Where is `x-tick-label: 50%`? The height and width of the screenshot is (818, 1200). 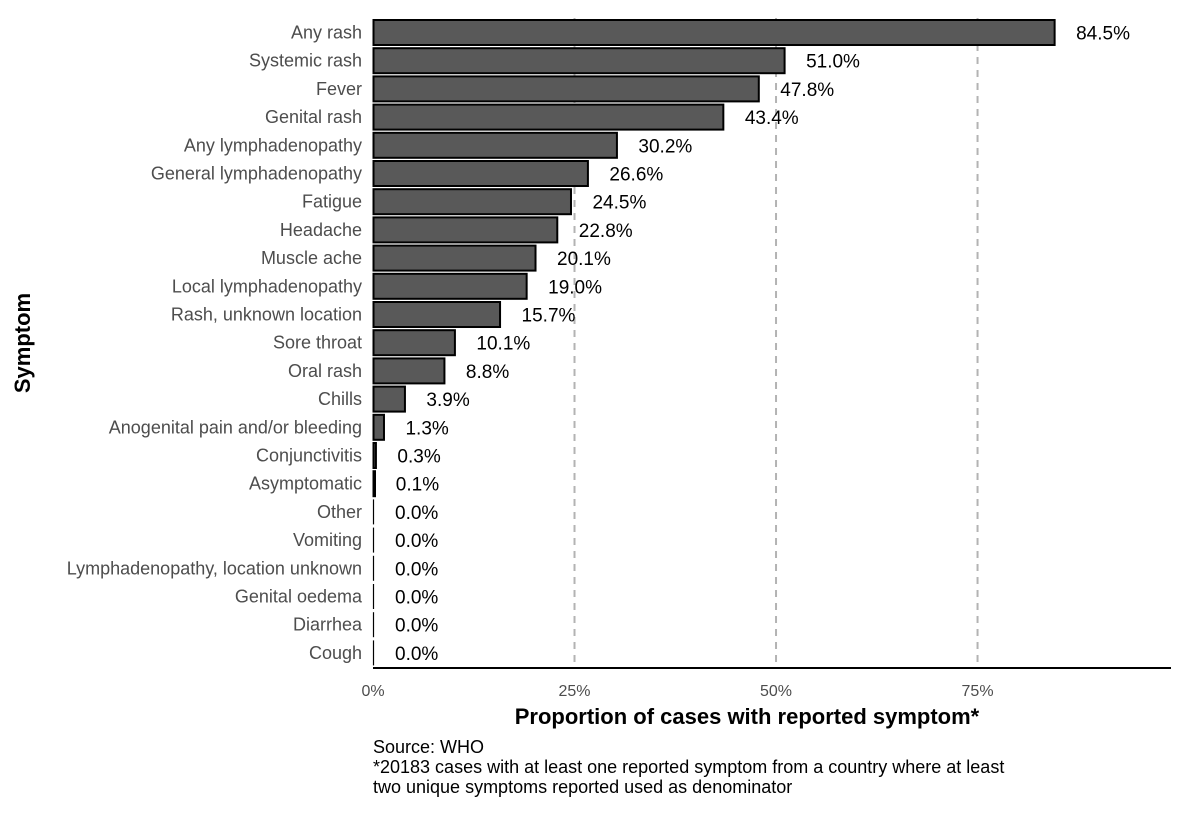
x-tick-label: 50% is located at coordinates (776, 691).